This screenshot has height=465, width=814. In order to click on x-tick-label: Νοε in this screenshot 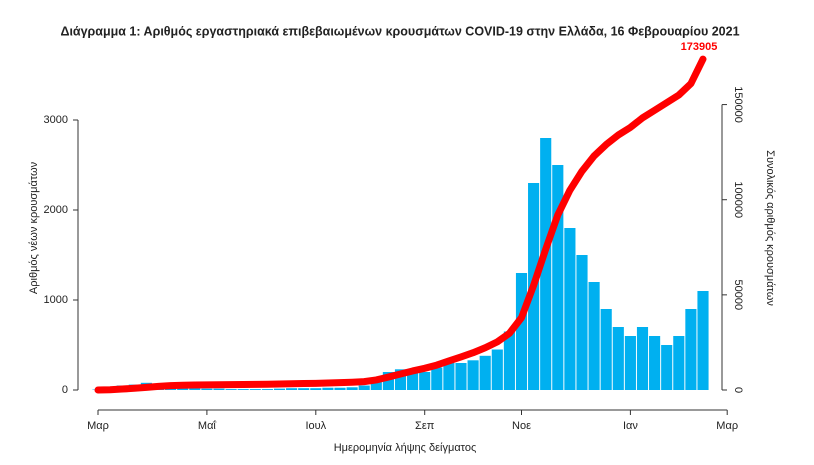, I will do `click(521, 426)`.